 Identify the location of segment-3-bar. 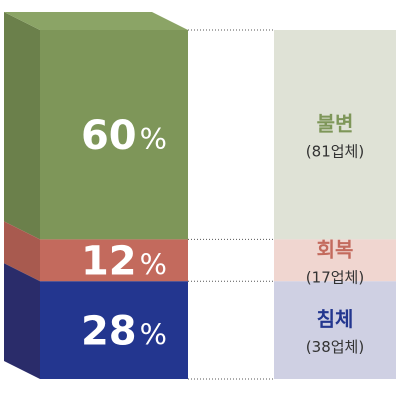
(114, 330).